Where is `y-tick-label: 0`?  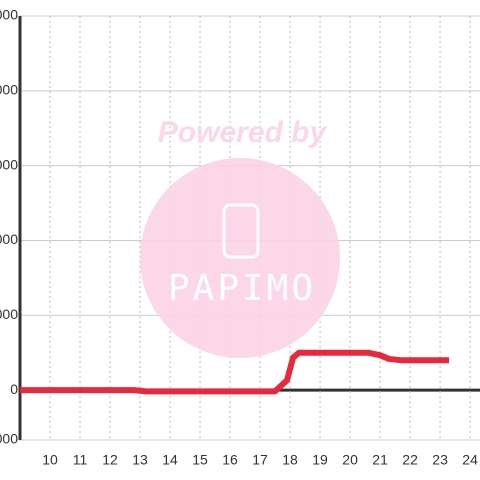
y-tick-label: 0 is located at coordinates (14, 389).